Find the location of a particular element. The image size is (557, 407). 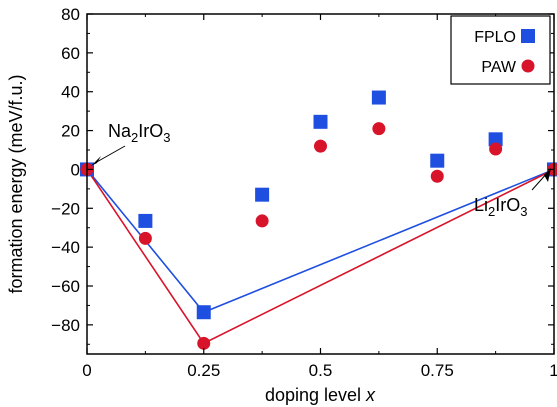

legend: FPLO PAW is located at coordinates (500, 50).